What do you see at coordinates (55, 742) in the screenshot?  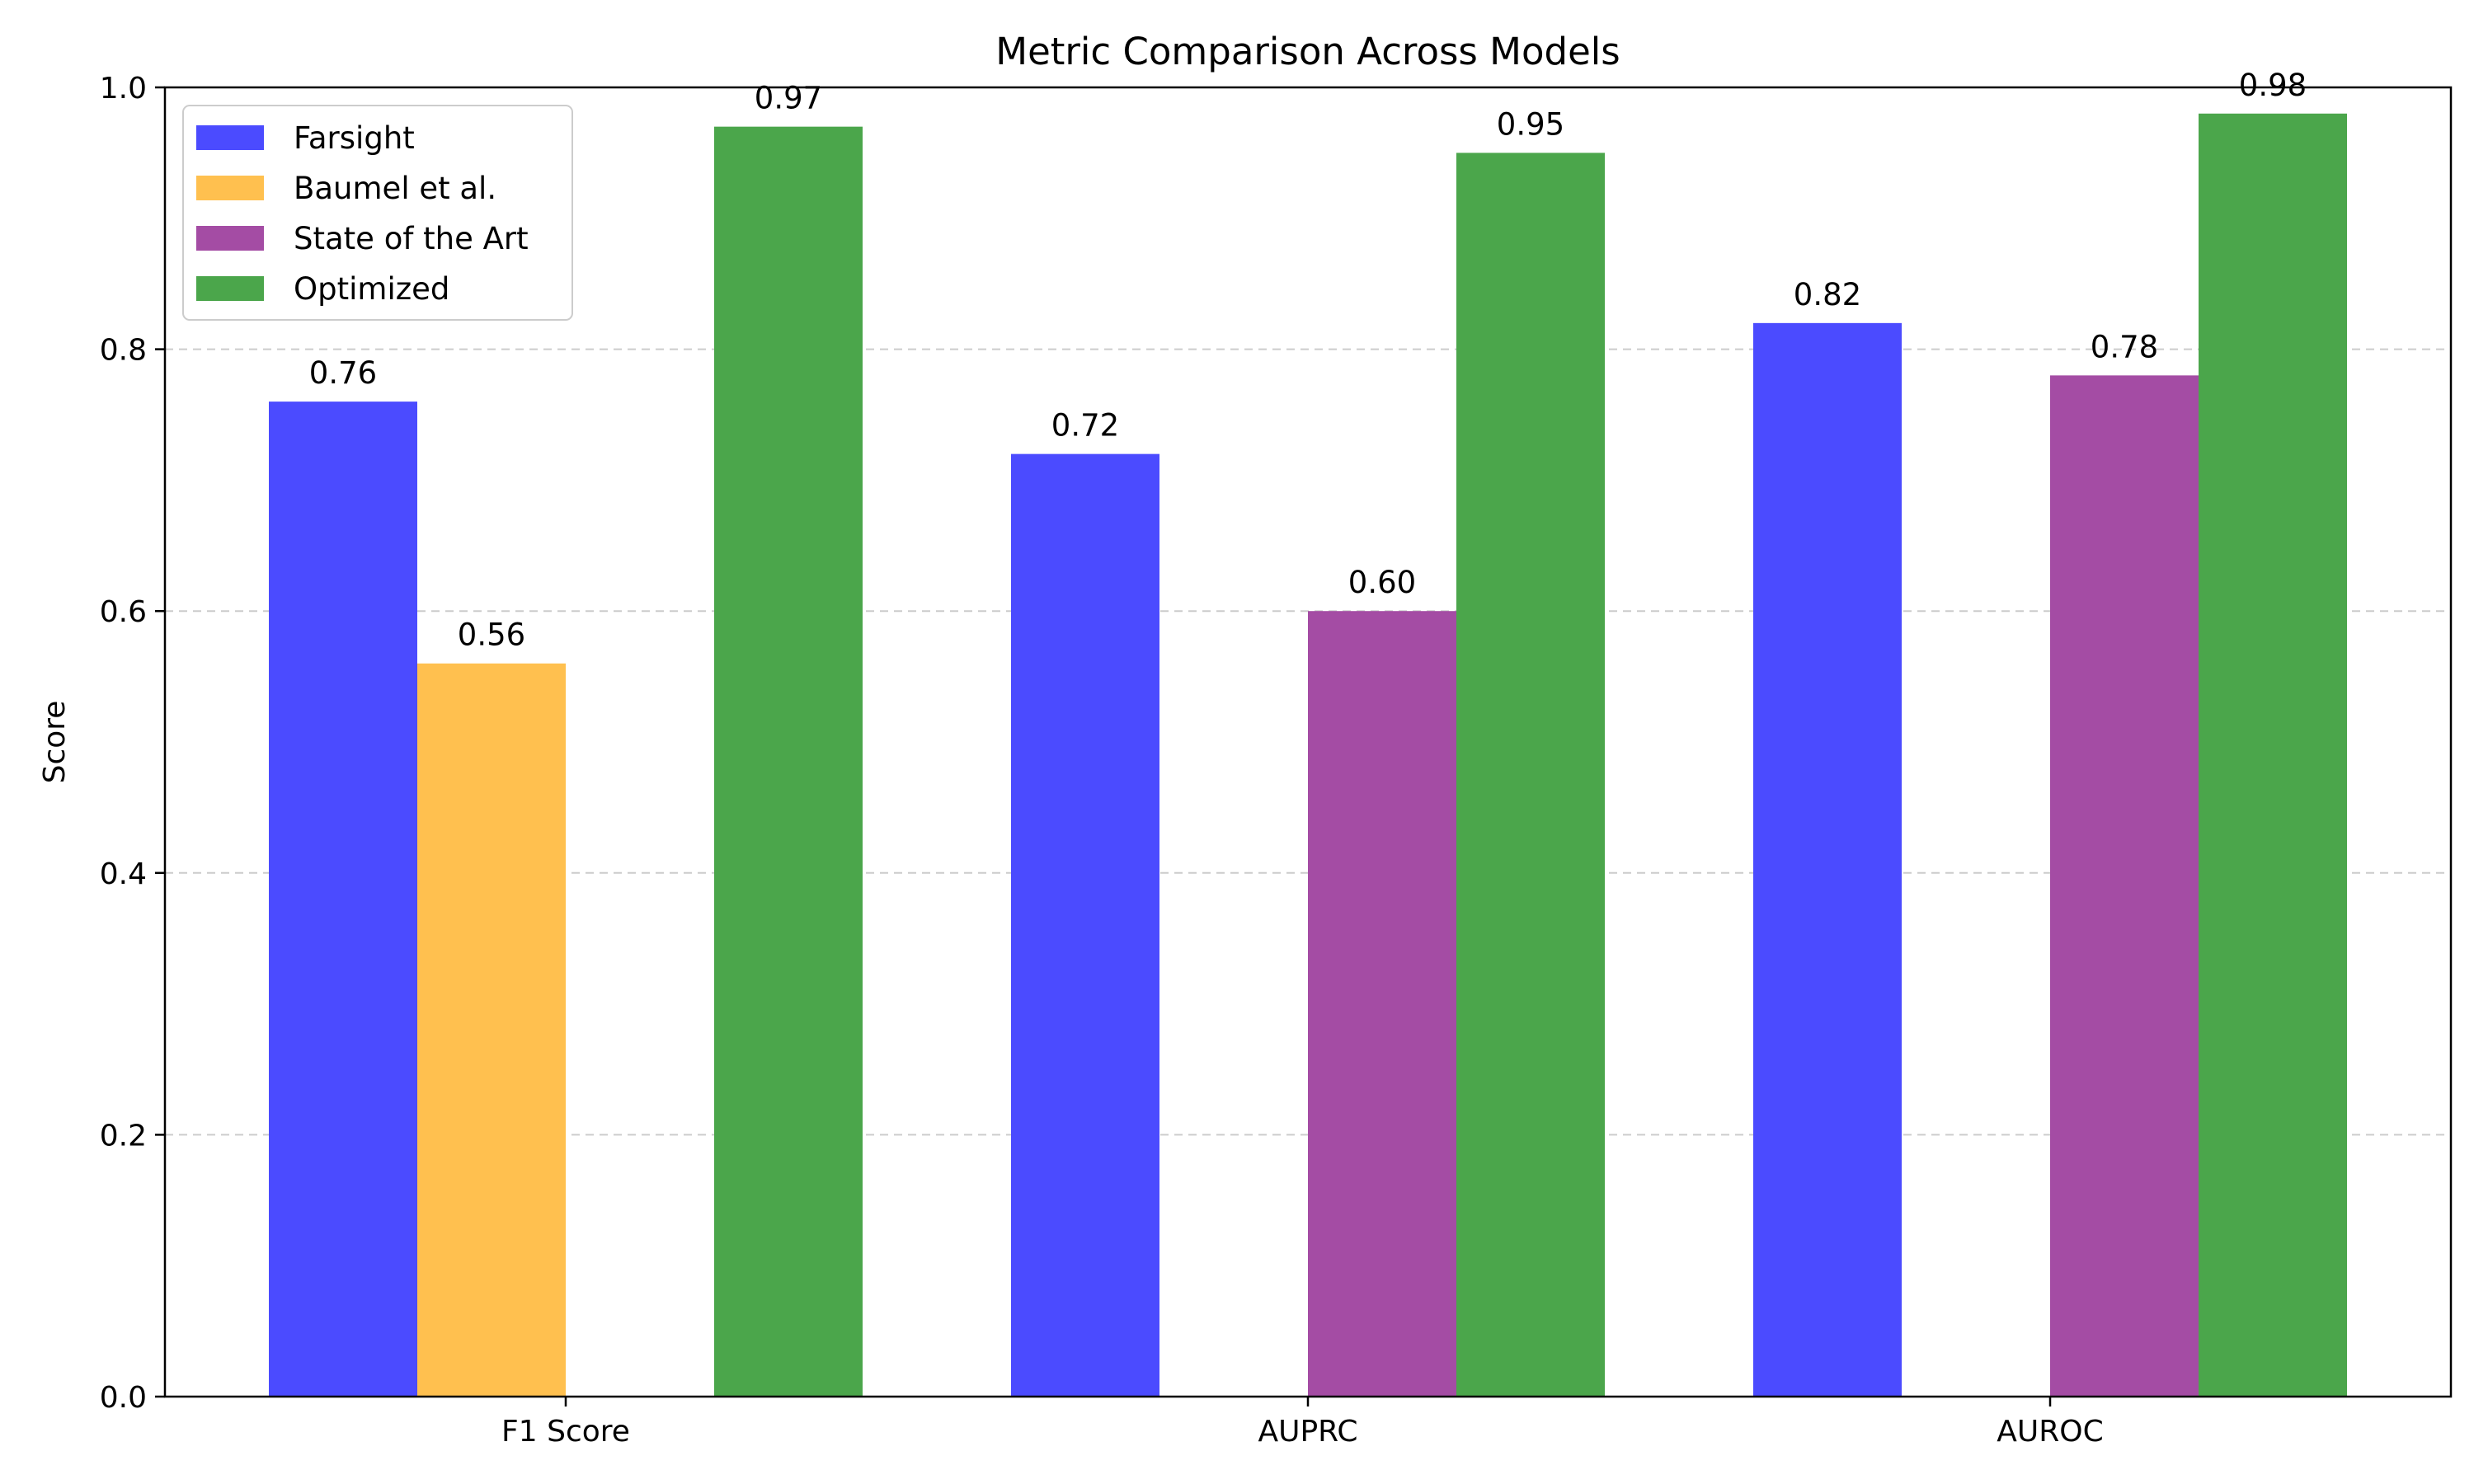 I see `y-axis-label: Score` at bounding box center [55, 742].